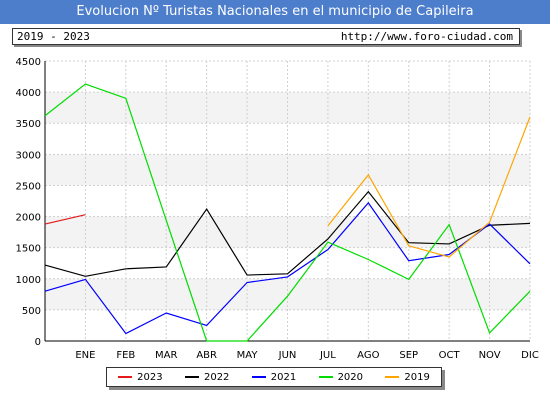 The height and width of the screenshot is (400, 550). I want to click on x-tick-label: SEP, so click(408, 355).